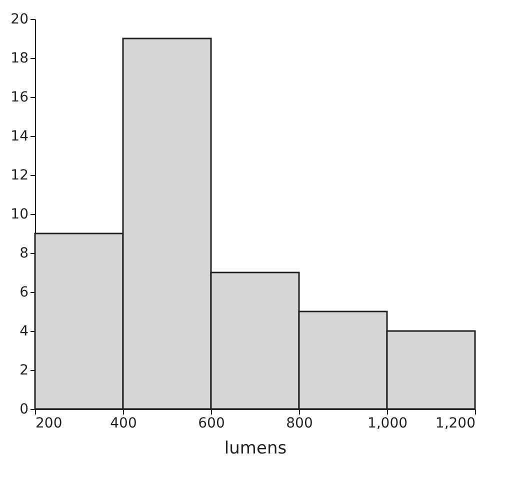  Describe the element at coordinates (19, 214) in the screenshot. I see `y-tick-label: 10` at that location.